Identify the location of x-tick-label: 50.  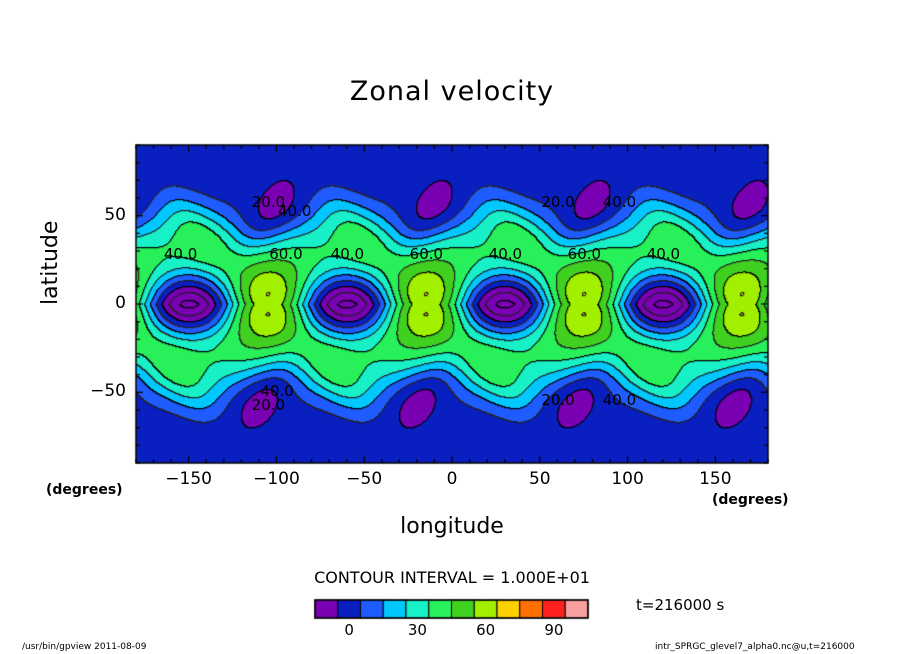
(539, 479).